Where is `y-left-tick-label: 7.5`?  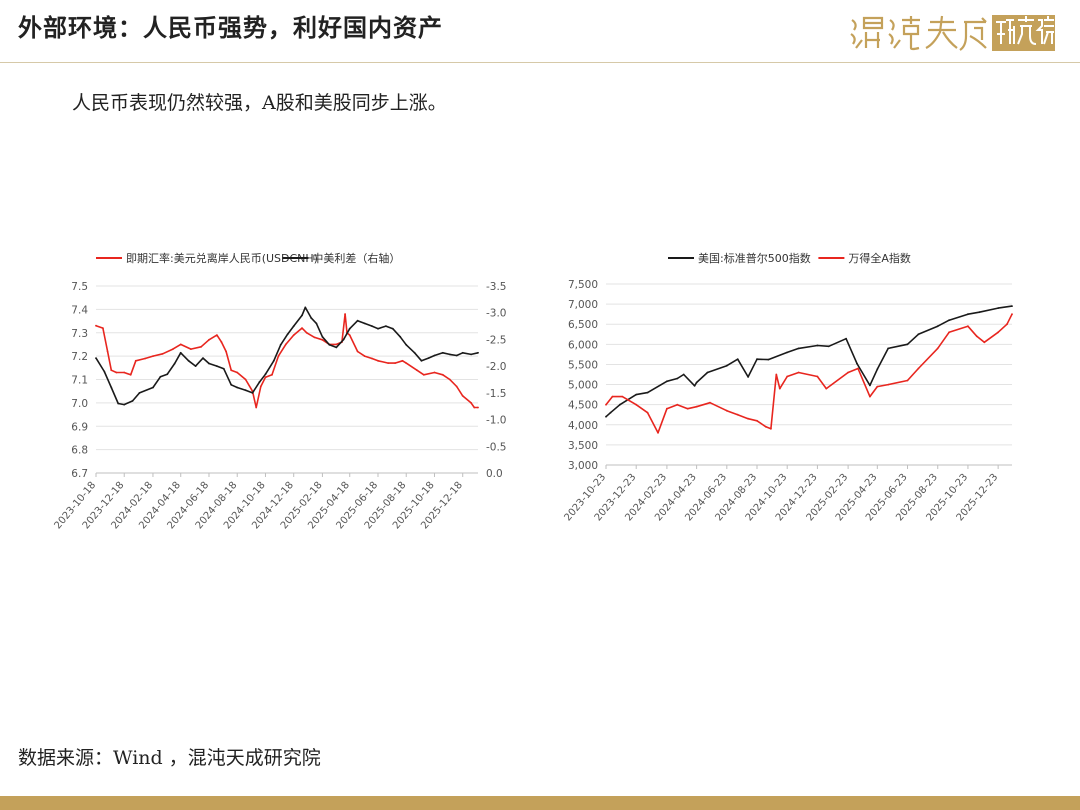
y-left-tick-label: 7.5 is located at coordinates (79, 287).